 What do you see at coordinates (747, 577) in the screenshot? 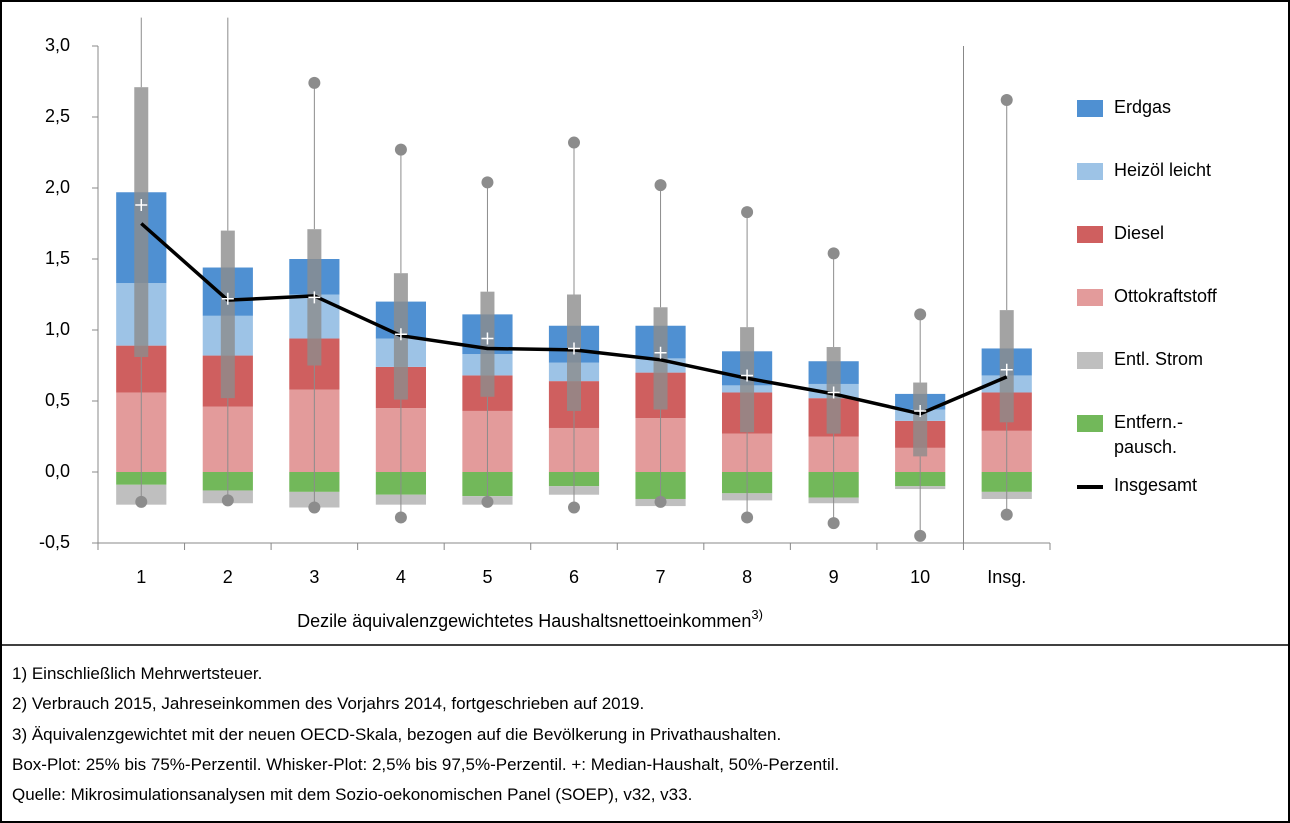
I see `x-tick-label: 8` at bounding box center [747, 577].